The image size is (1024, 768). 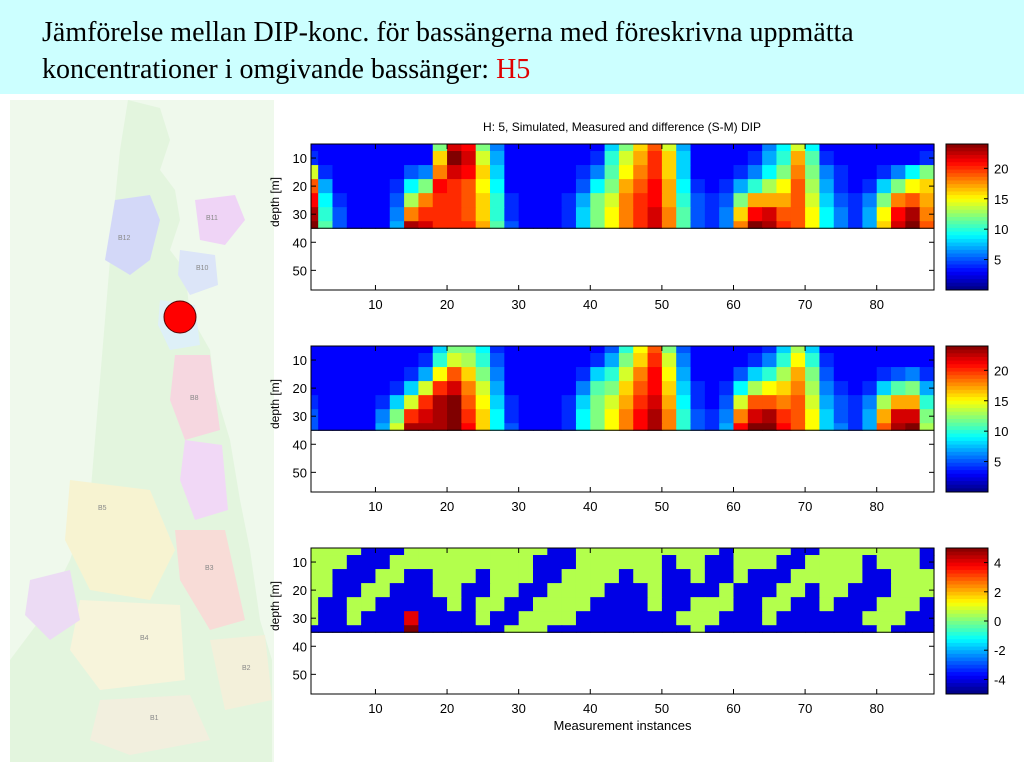 What do you see at coordinates (276, 606) in the screenshot?
I see `y-axis-label: depth [m]` at bounding box center [276, 606].